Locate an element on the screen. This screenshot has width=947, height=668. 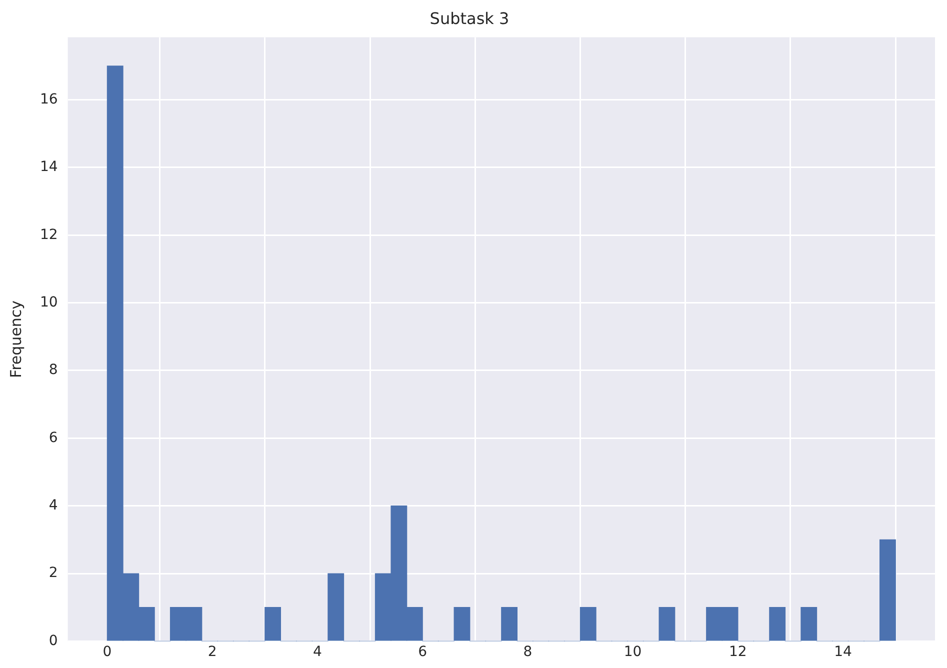
y-tick-label: 16 is located at coordinates (49, 99).